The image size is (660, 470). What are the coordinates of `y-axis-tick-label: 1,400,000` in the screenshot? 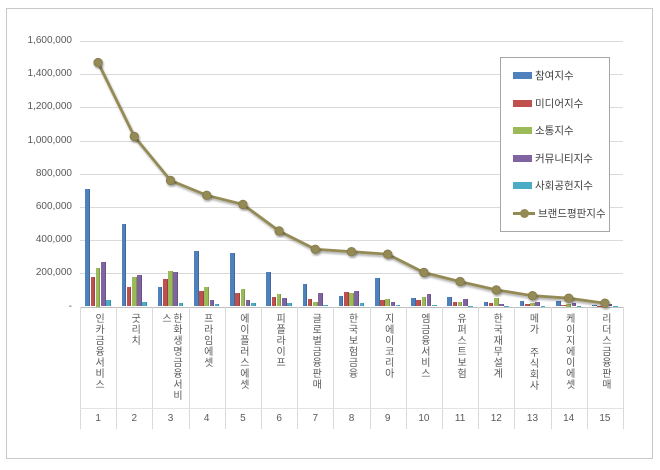 It's located at (50, 74).